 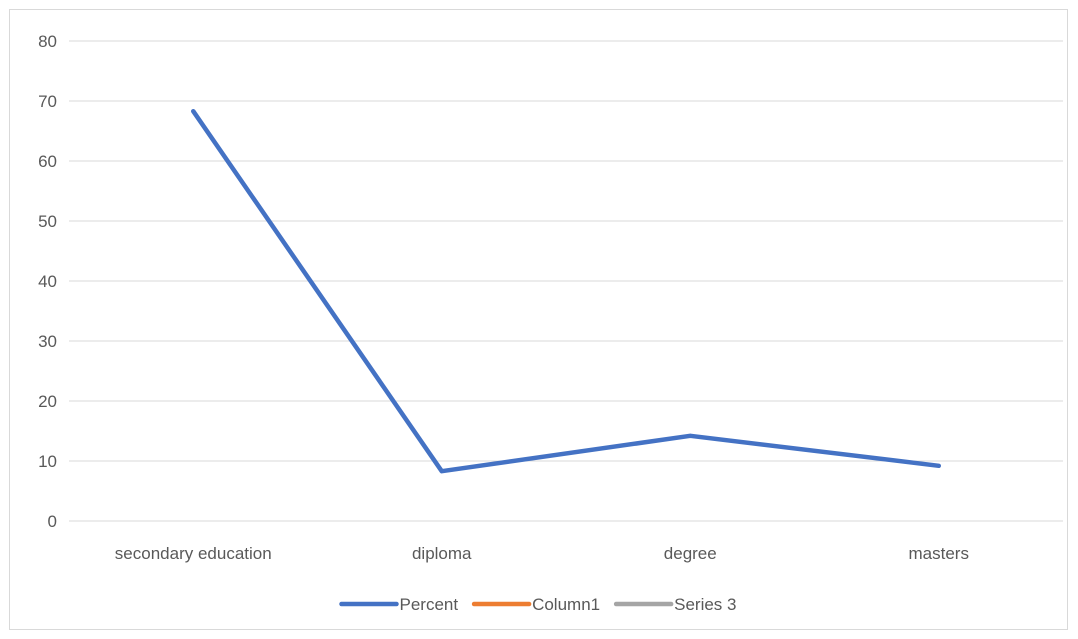 What do you see at coordinates (442, 553) in the screenshot?
I see `x-tick-label: diploma` at bounding box center [442, 553].